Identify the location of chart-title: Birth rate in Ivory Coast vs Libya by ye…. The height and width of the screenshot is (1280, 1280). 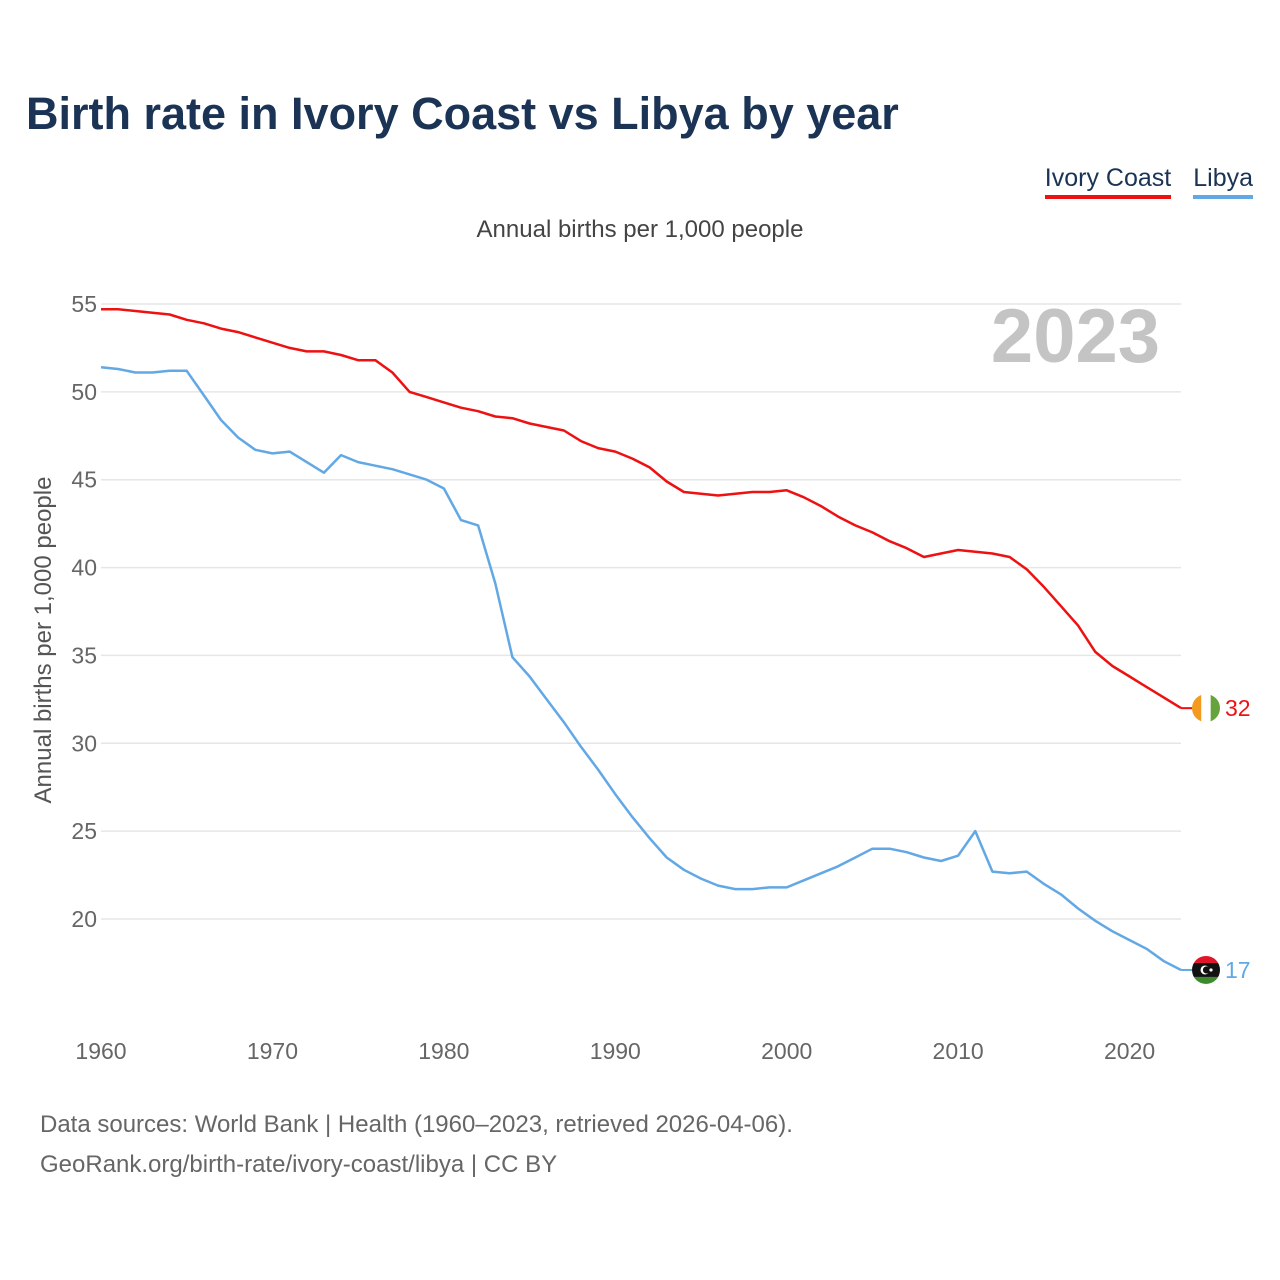
(462, 113).